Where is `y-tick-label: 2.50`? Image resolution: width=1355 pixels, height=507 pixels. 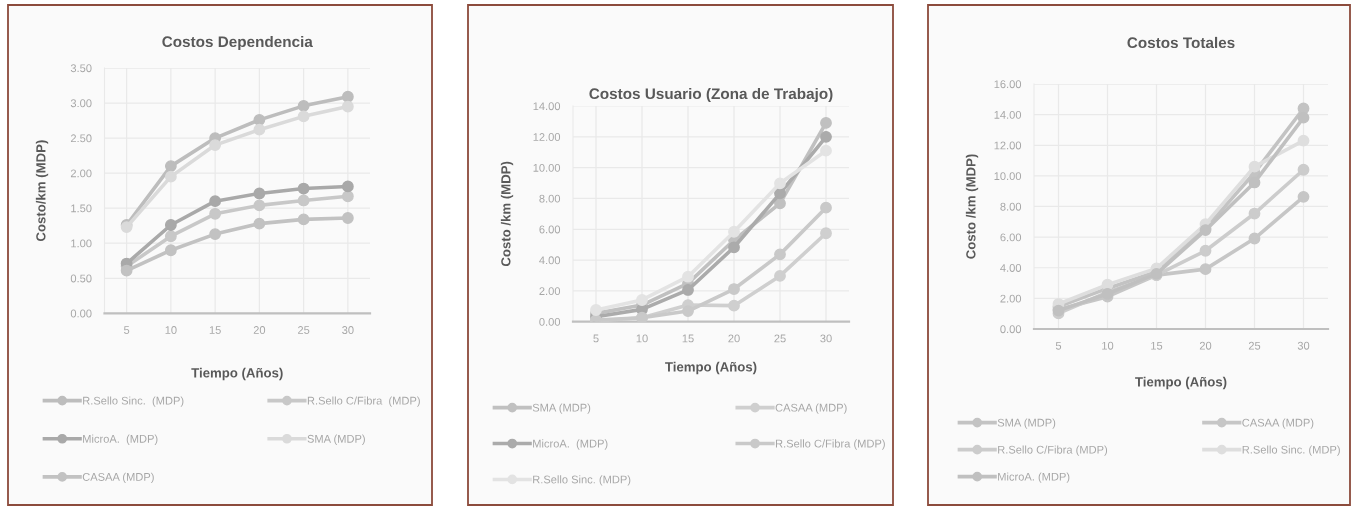 y-tick-label: 2.50 is located at coordinates (81, 138).